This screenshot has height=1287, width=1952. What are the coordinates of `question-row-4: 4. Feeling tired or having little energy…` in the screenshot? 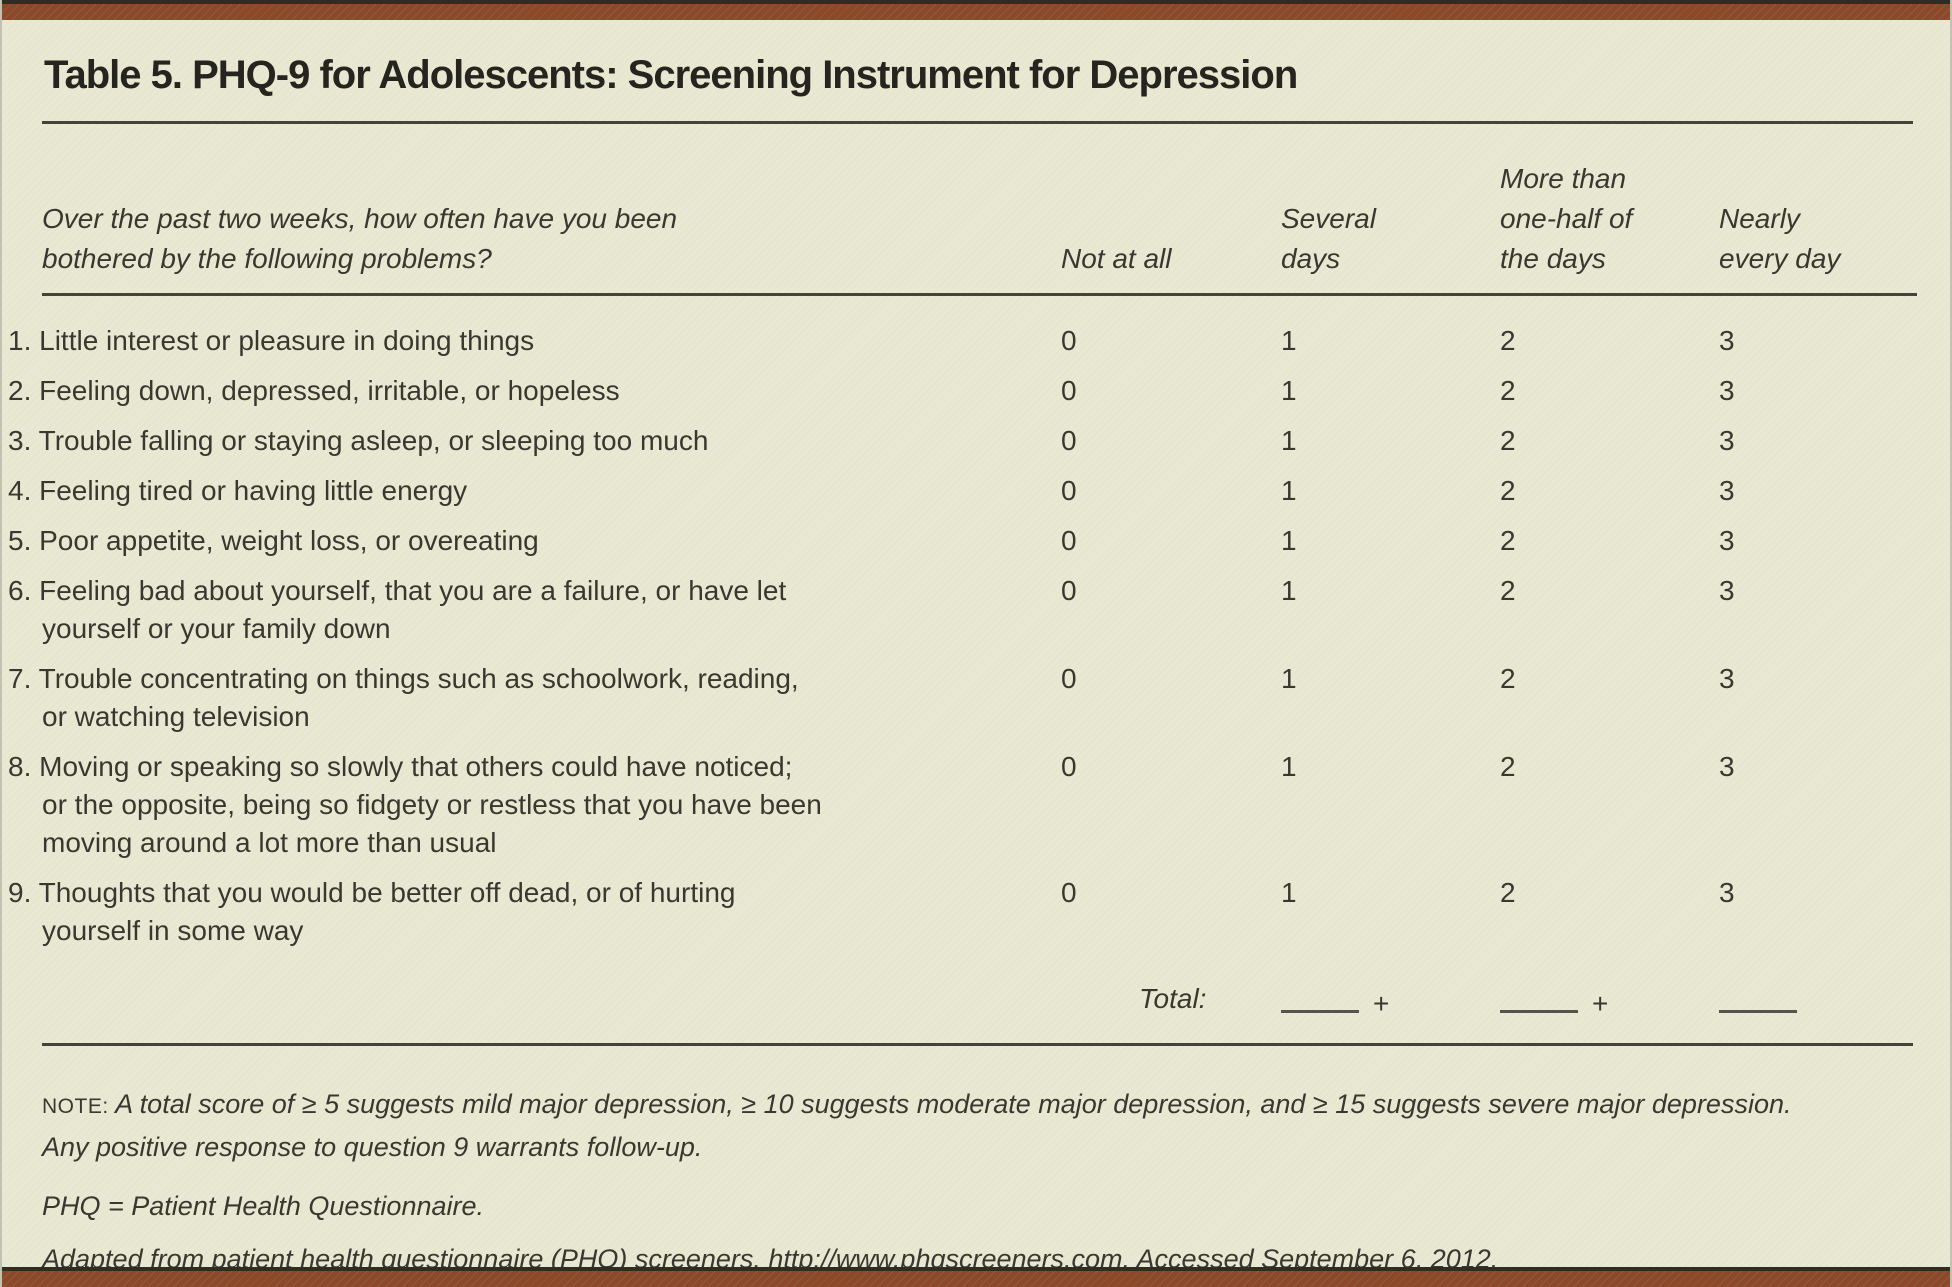 It's located at (962, 497).